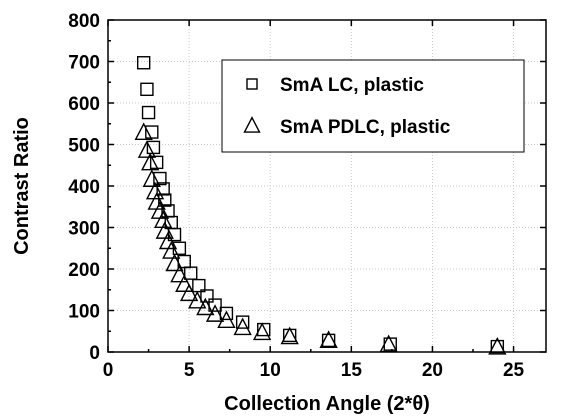  Describe the element at coordinates (432, 370) in the screenshot. I see `x-tick-label: 20` at that location.